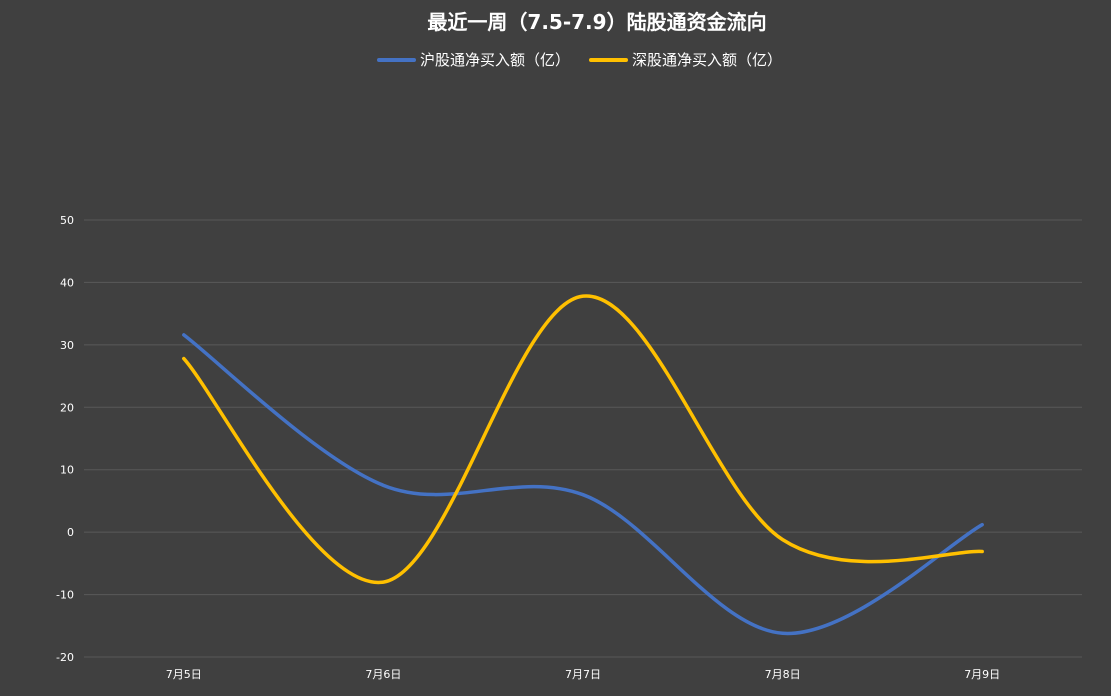  What do you see at coordinates (65, 595) in the screenshot?
I see `y-tick-label: -10` at bounding box center [65, 595].